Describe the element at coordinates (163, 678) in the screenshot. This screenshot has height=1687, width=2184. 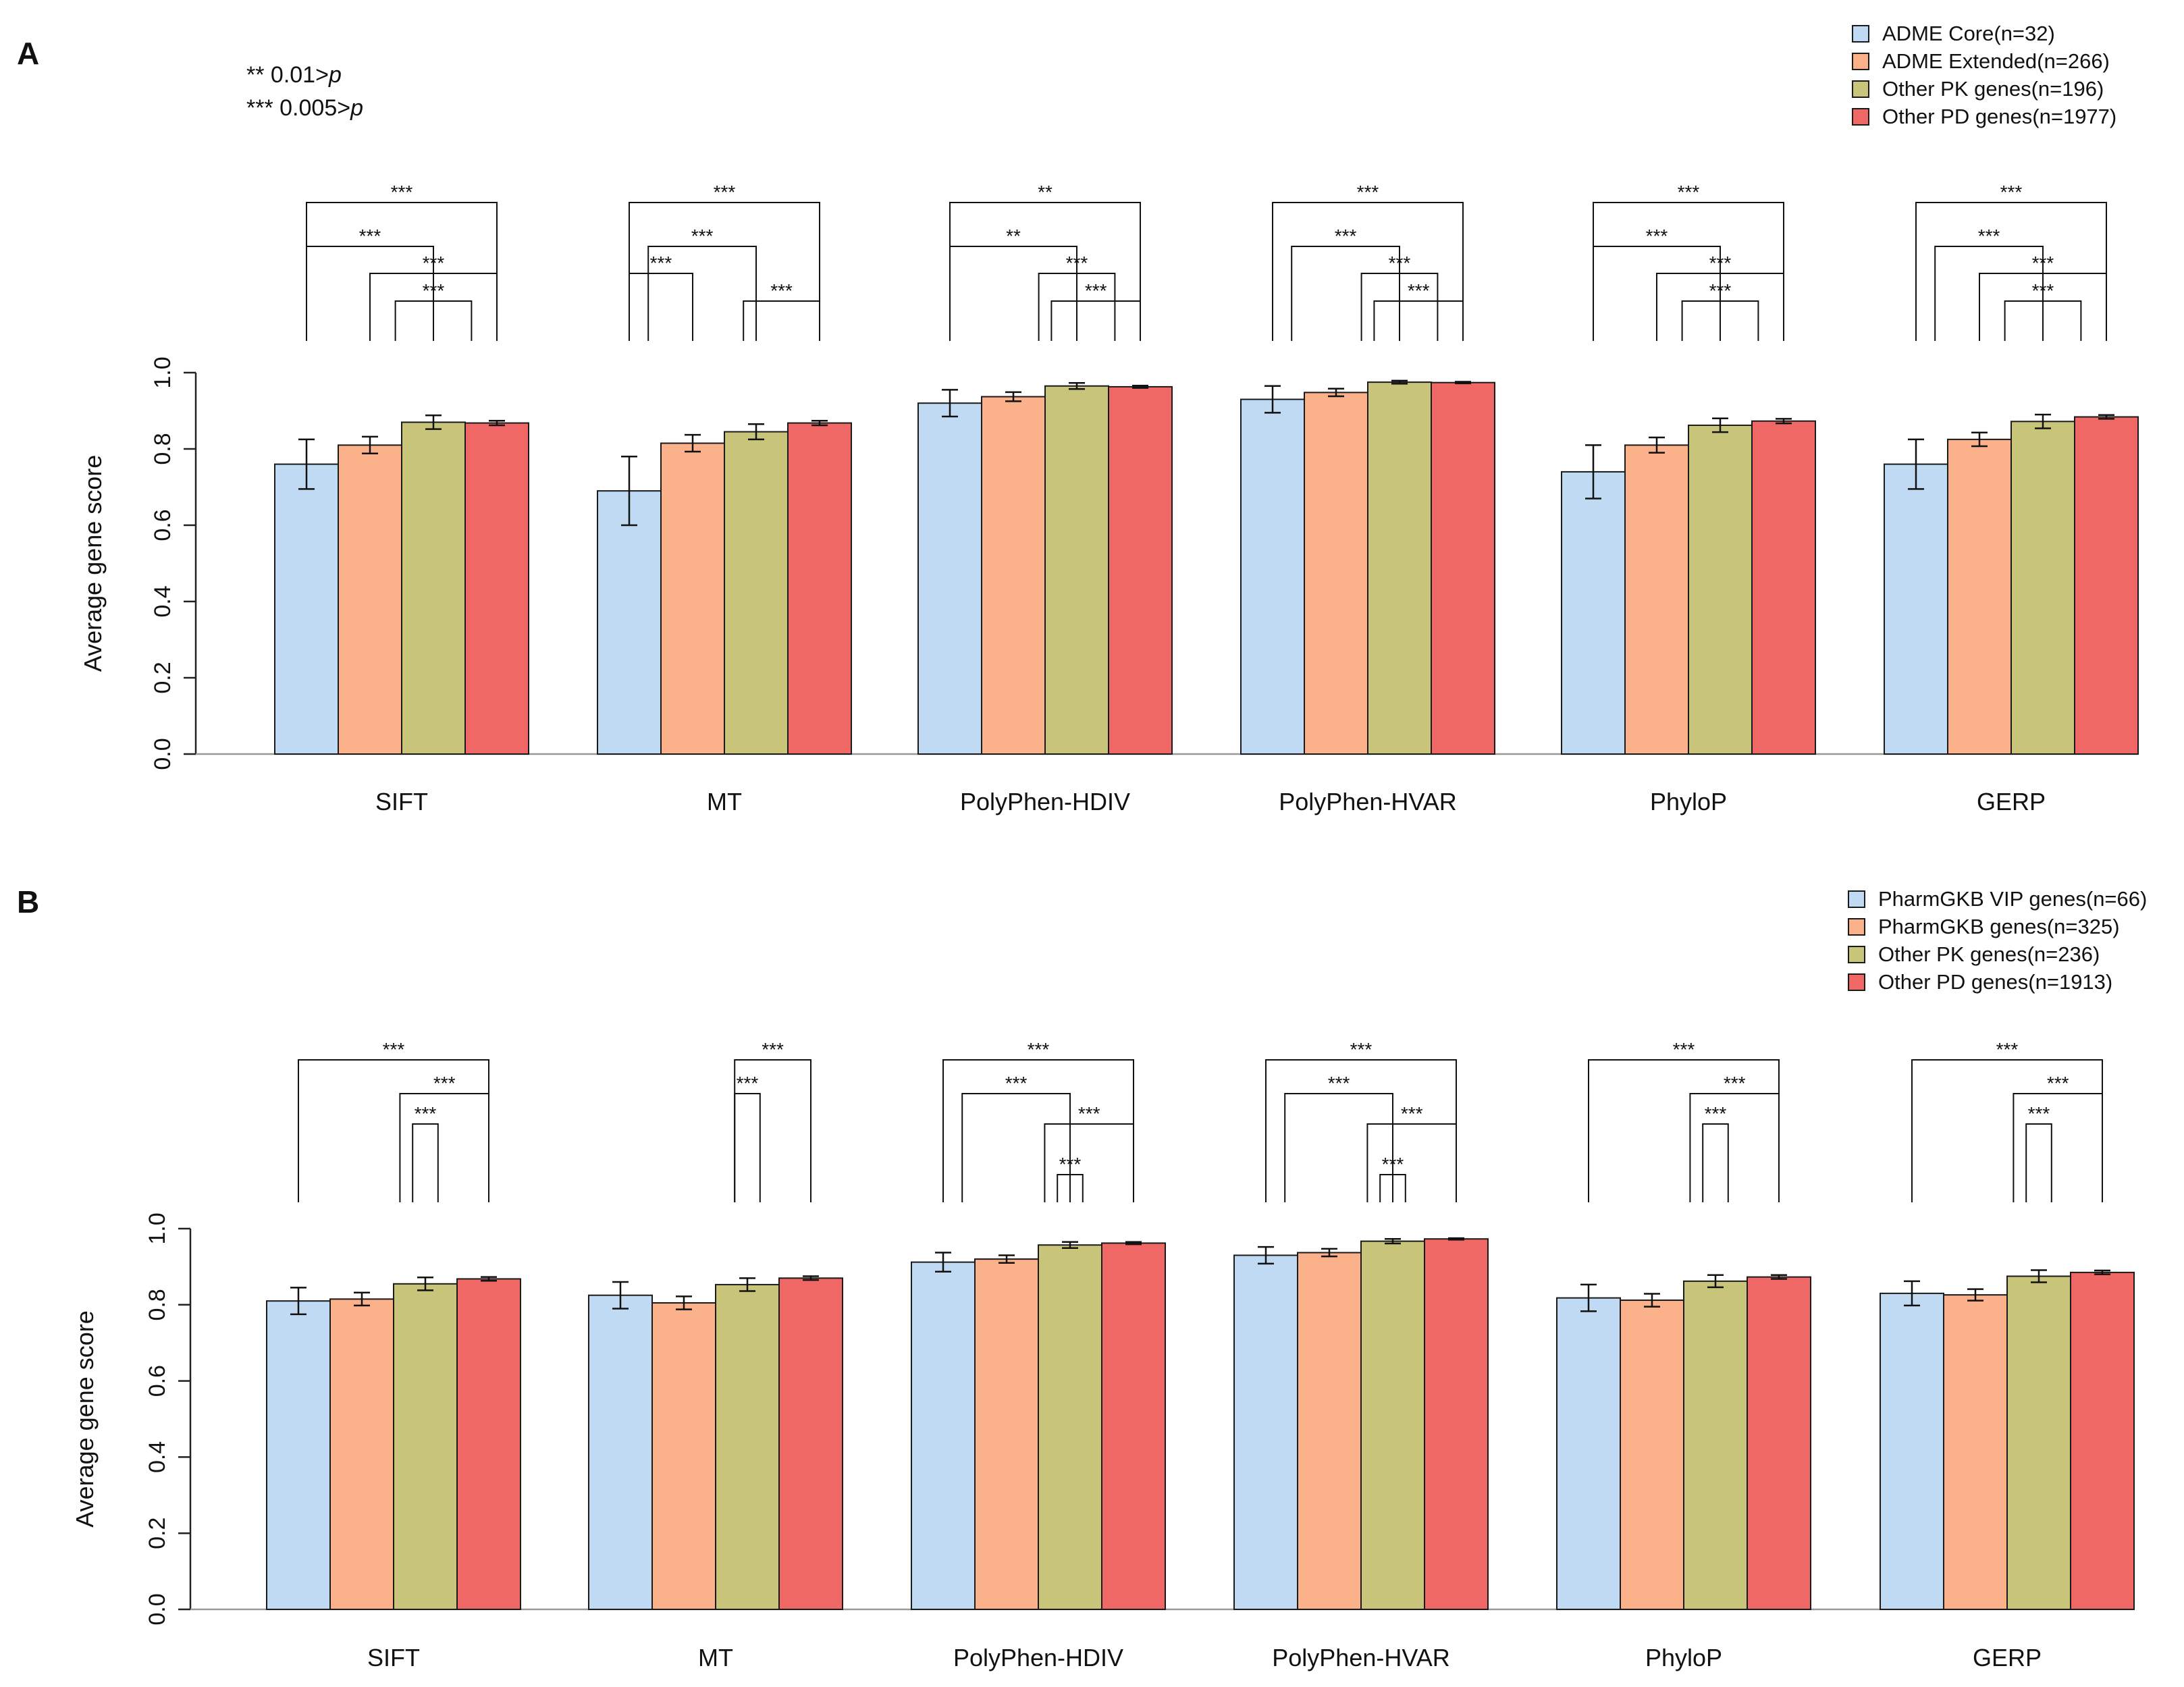
I see `y-tick-label: 0.2` at that location.